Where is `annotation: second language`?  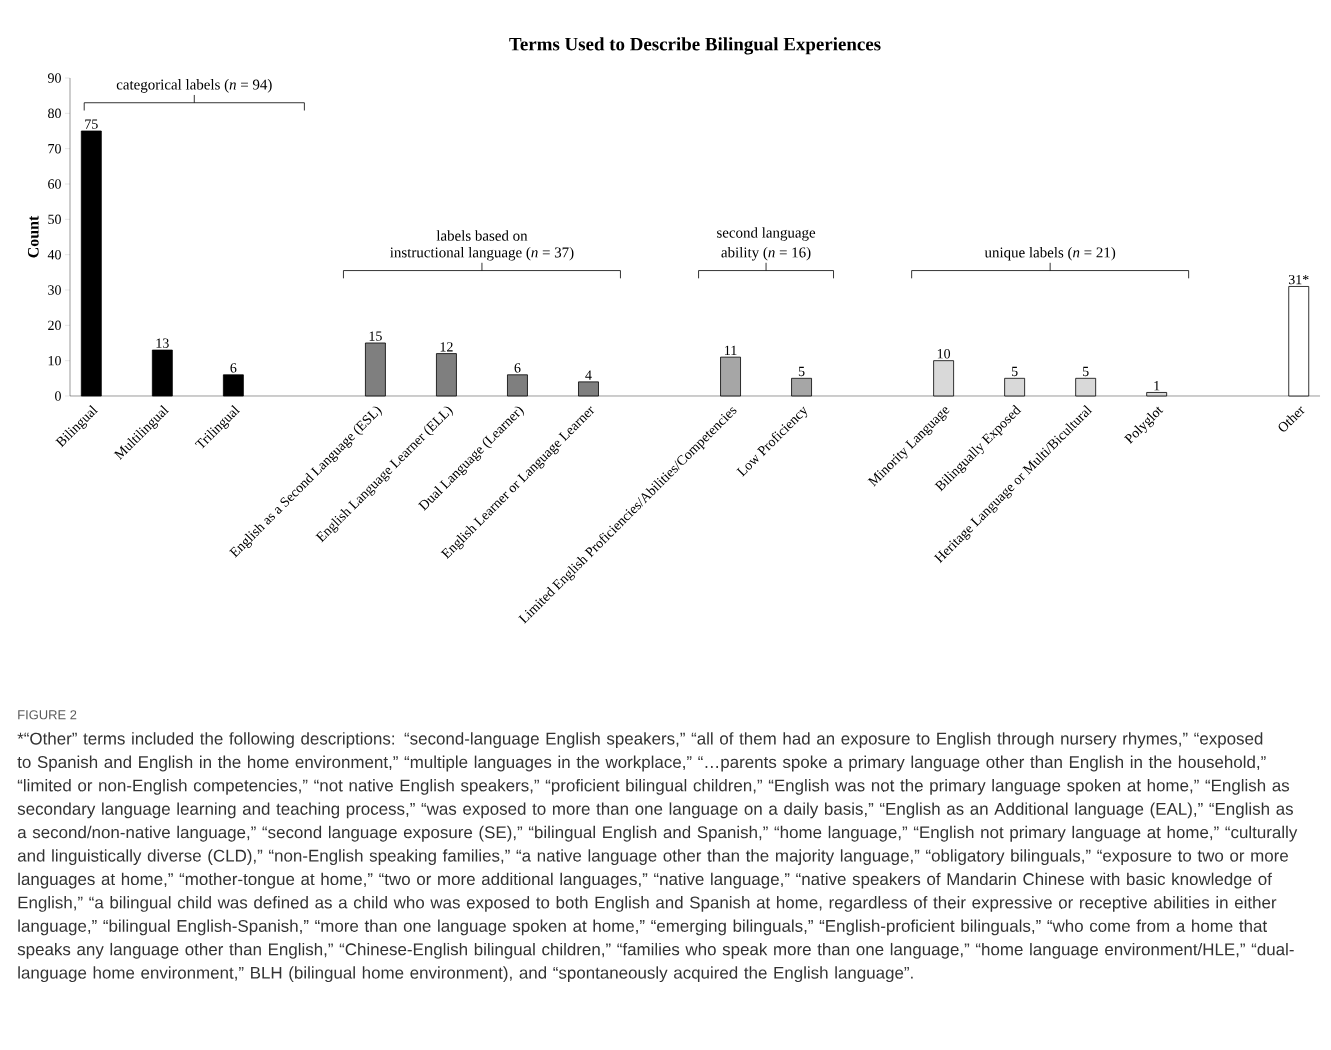 annotation: second language is located at coordinates (766, 234).